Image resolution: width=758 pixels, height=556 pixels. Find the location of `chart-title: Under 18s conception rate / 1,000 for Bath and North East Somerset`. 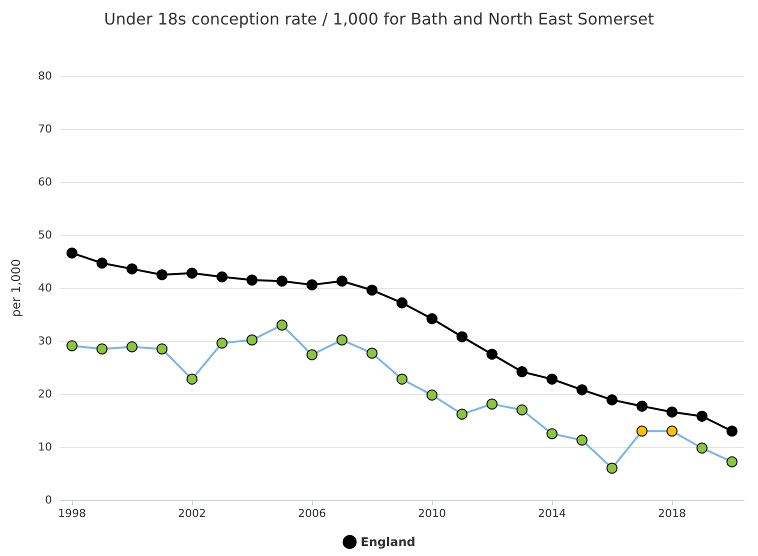

chart-title: Under 18s conception rate / 1,000 for Bath and North East Somerset is located at coordinates (379, 19).